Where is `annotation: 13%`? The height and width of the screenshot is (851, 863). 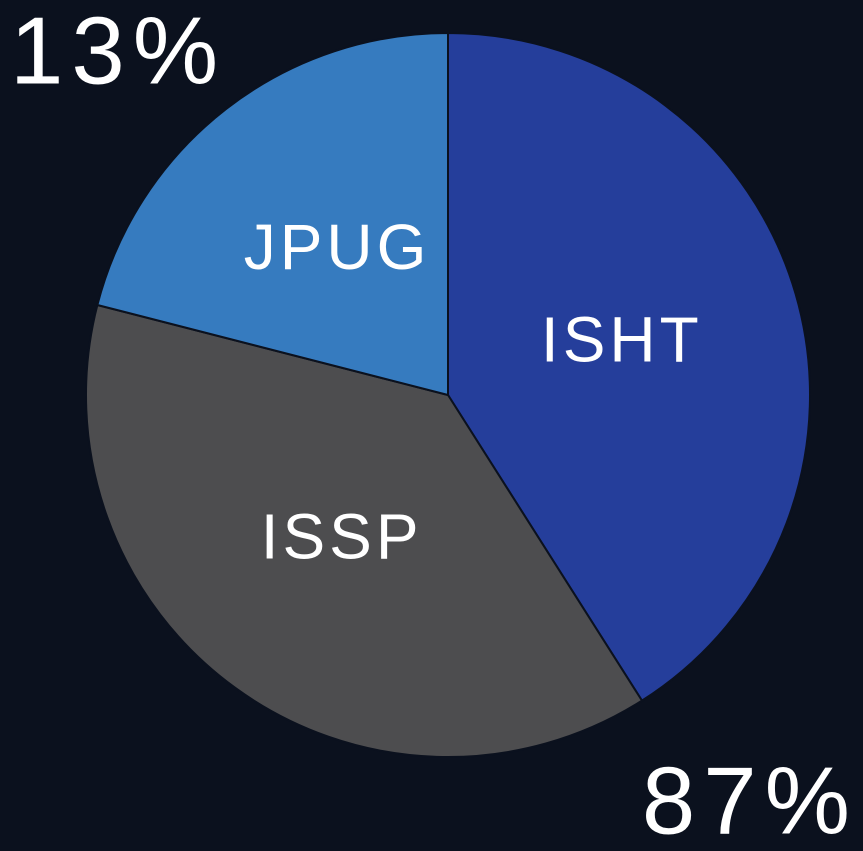
annotation: 13% is located at coordinates (118, 52).